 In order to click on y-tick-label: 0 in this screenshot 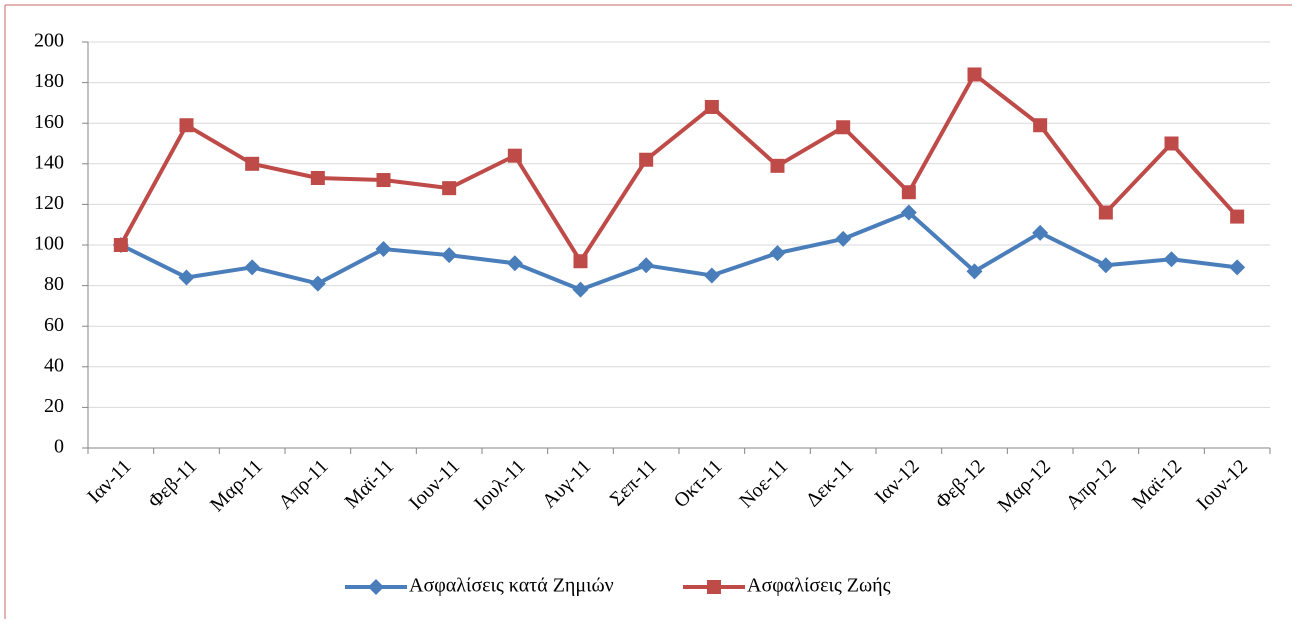, I will do `click(59, 447)`.